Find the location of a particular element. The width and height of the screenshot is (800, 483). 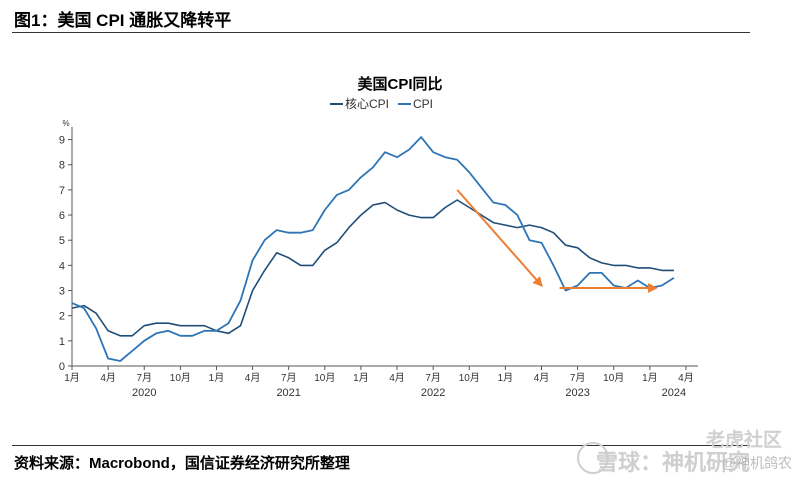

y-axis-unit: % is located at coordinates (65, 123).